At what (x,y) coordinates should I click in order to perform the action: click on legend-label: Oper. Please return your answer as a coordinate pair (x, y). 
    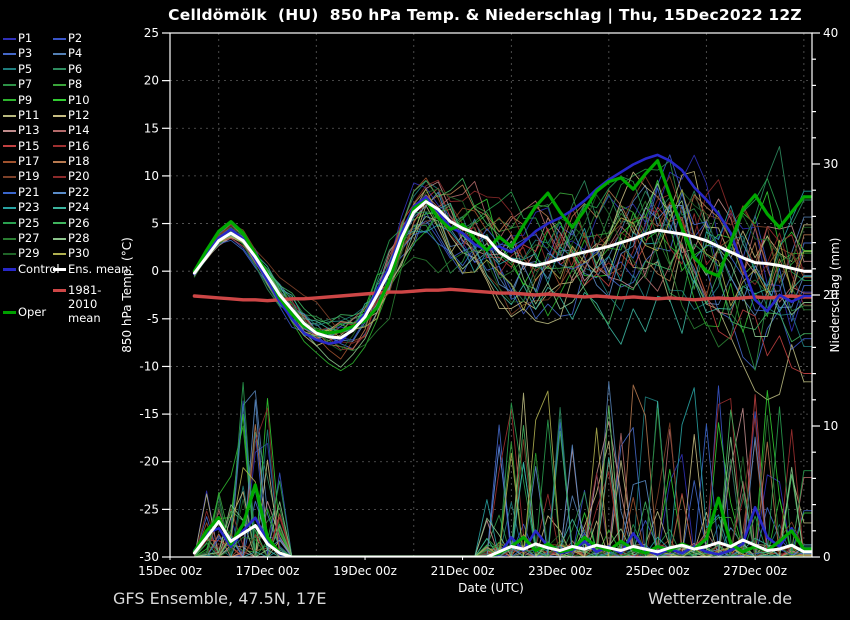
    Looking at the image, I should click on (32, 311).